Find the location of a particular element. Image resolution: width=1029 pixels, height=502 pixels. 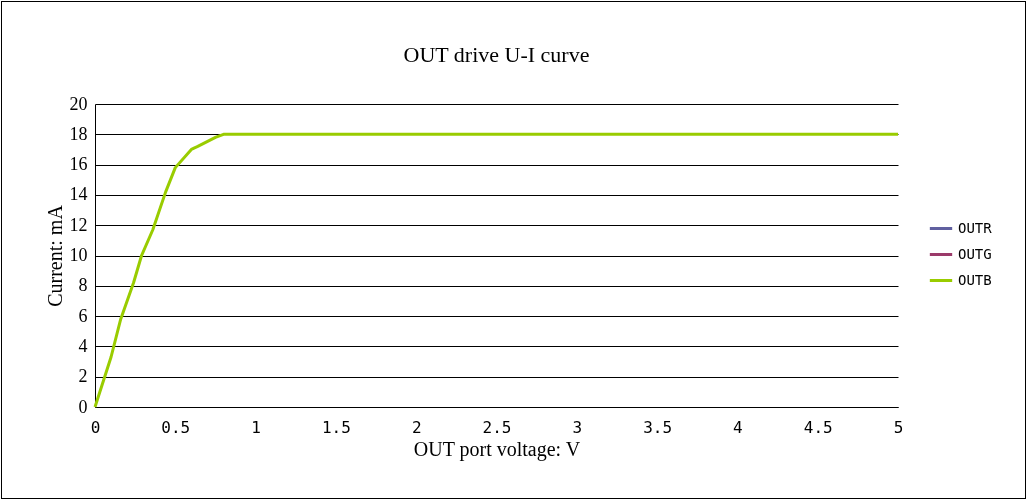

x-tick-label: 2.5 is located at coordinates (497, 427).